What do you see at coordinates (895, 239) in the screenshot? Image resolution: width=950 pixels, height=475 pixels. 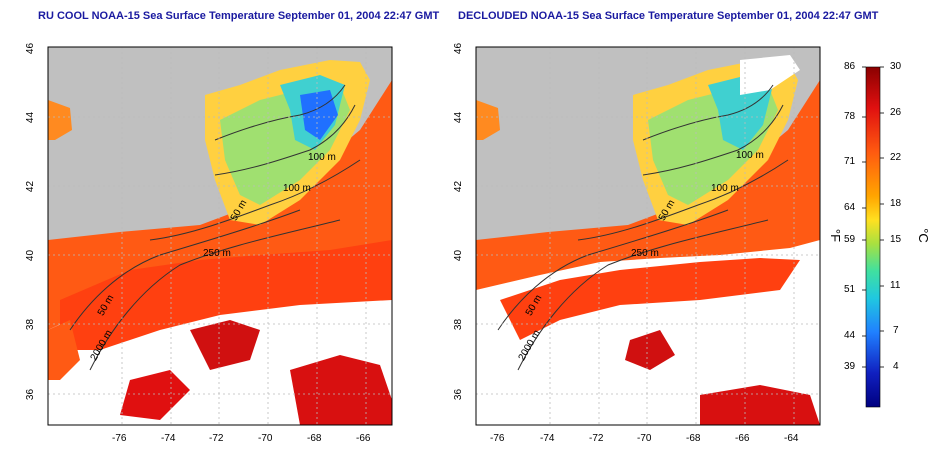 I see `colorbar-c-tick: 15` at bounding box center [895, 239].